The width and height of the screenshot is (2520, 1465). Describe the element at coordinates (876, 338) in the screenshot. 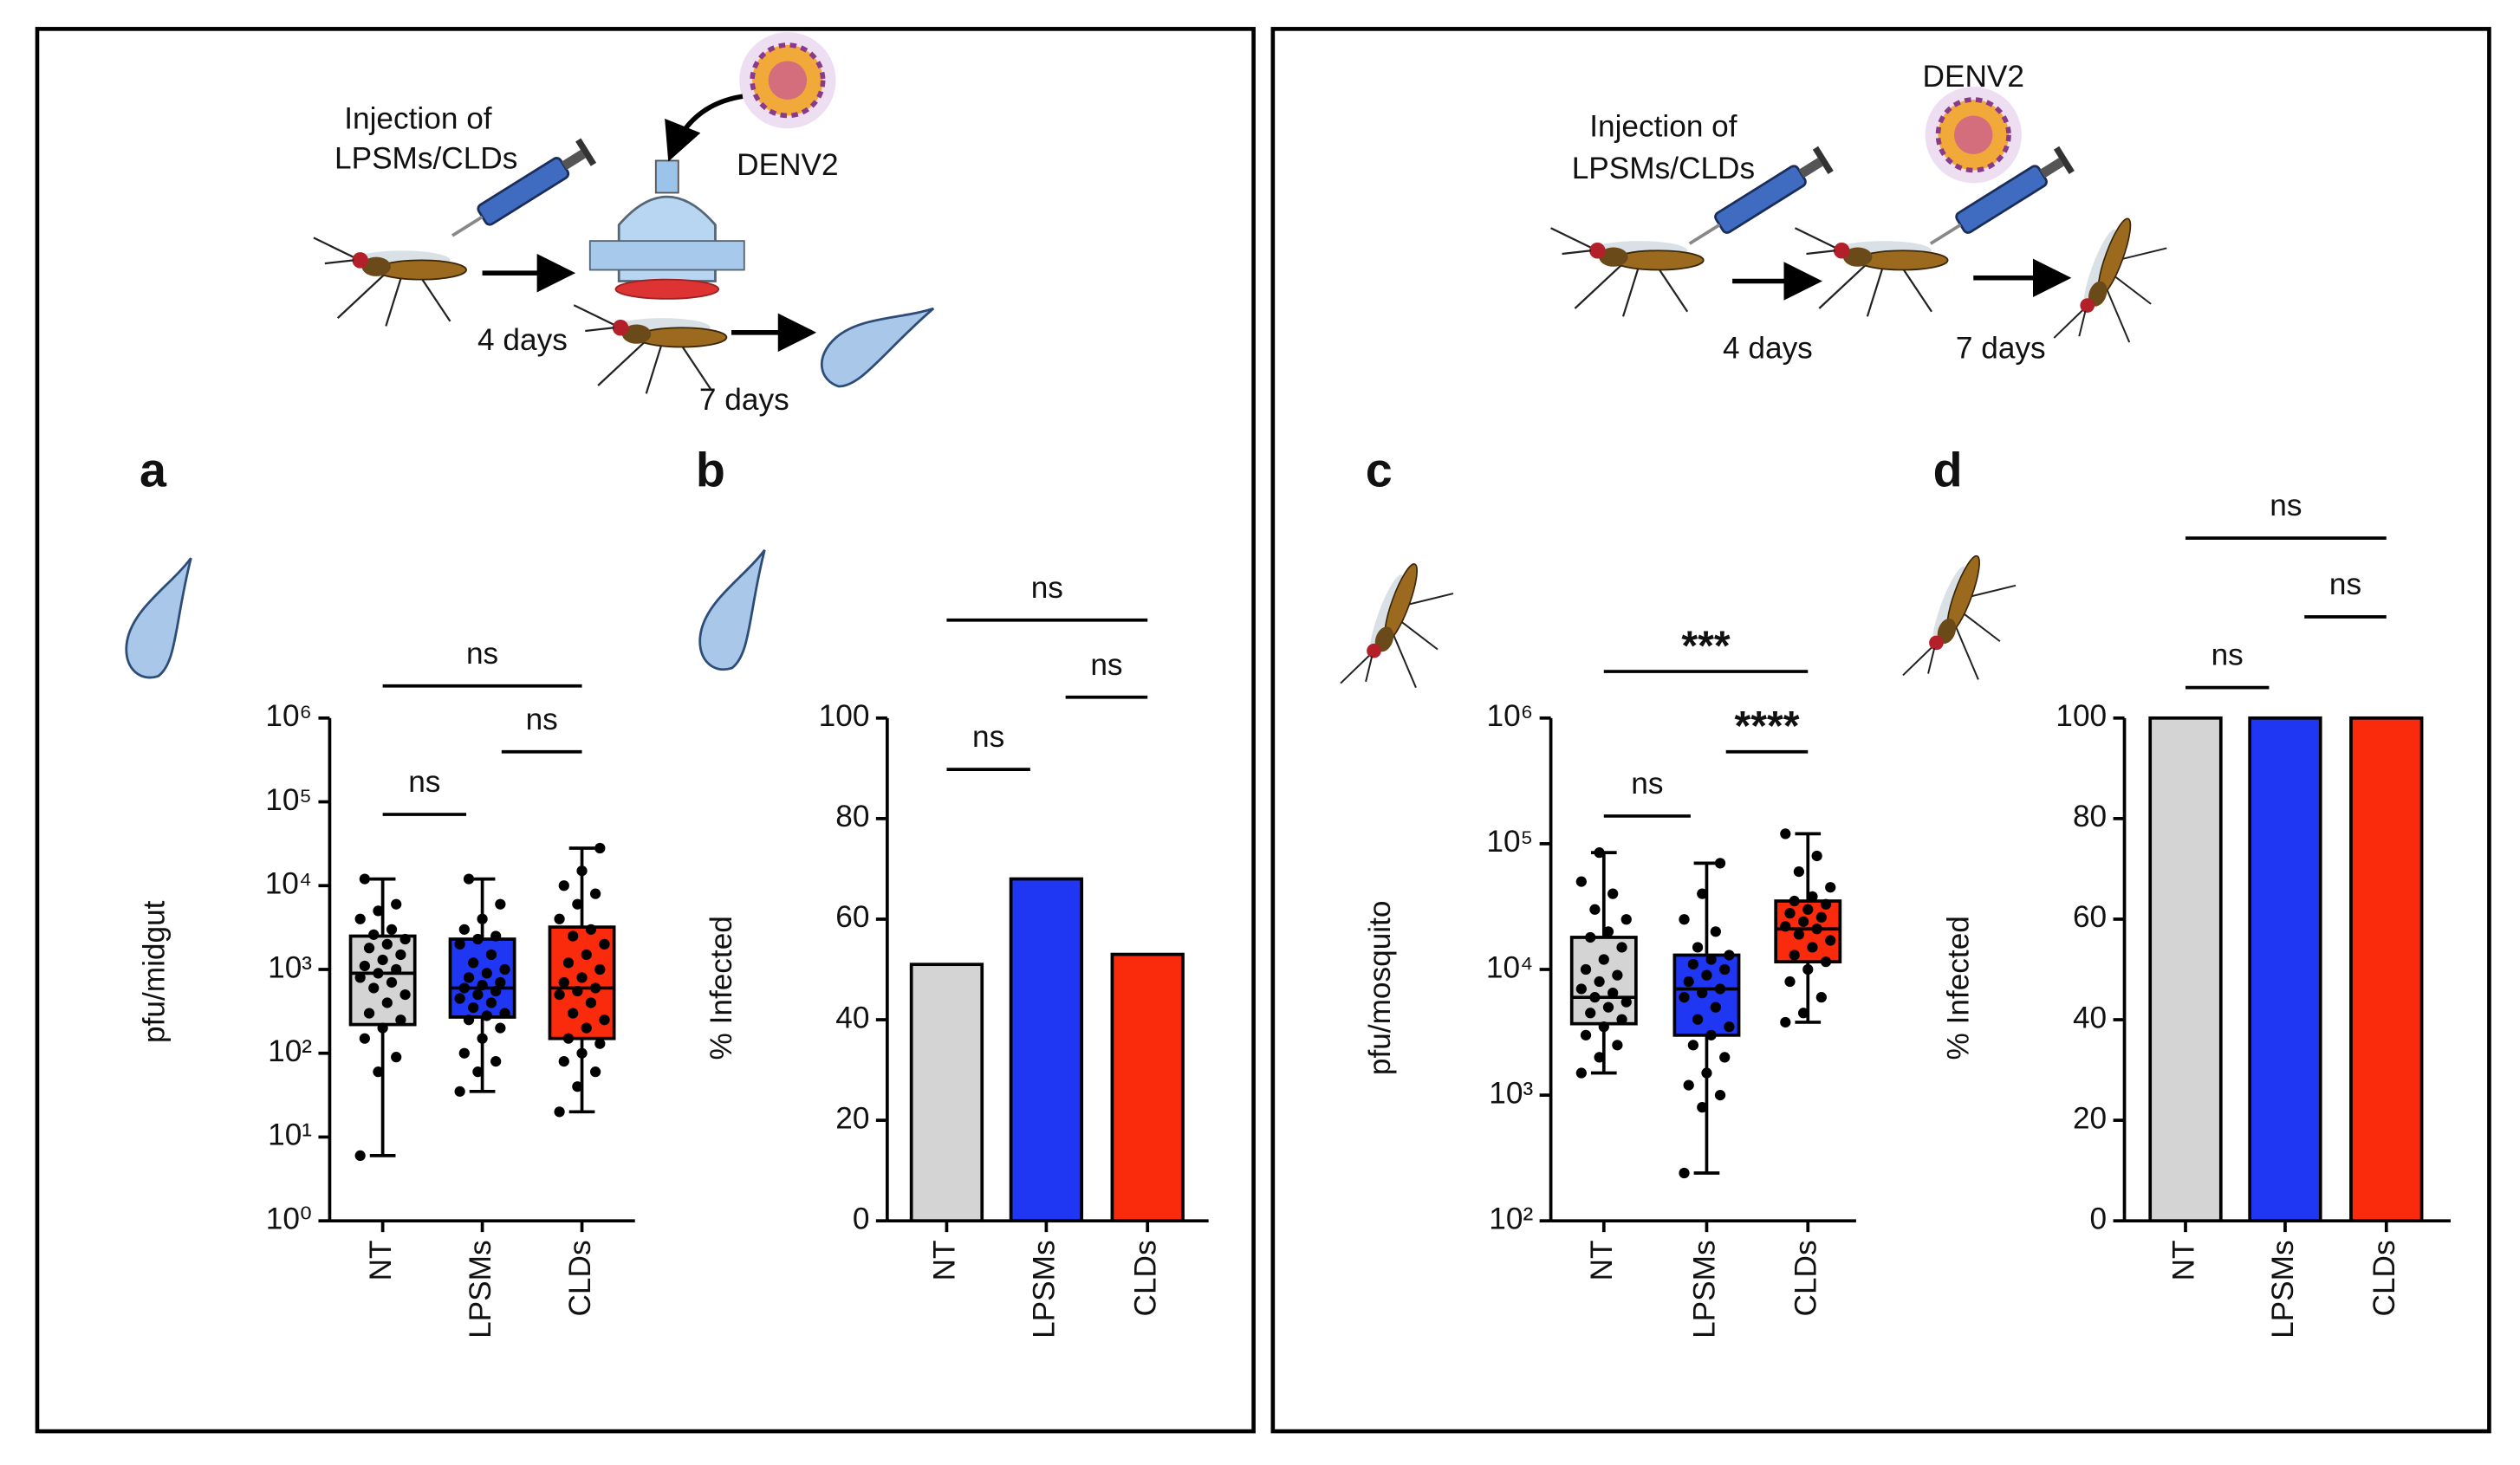

I see `midgut-icon` at that location.